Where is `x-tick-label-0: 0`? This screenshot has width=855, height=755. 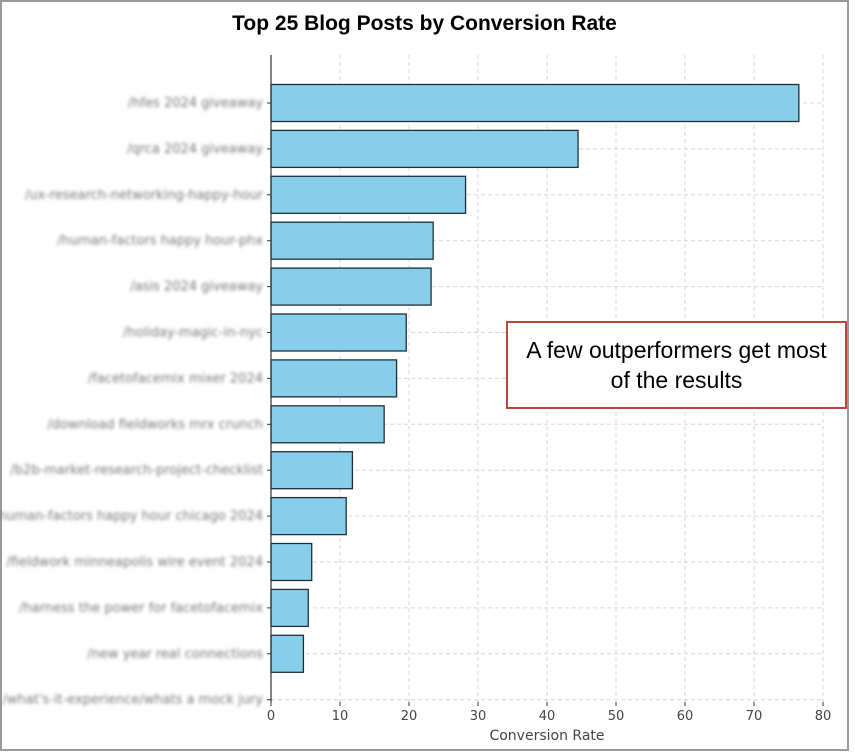
x-tick-label-0: 0 is located at coordinates (271, 716).